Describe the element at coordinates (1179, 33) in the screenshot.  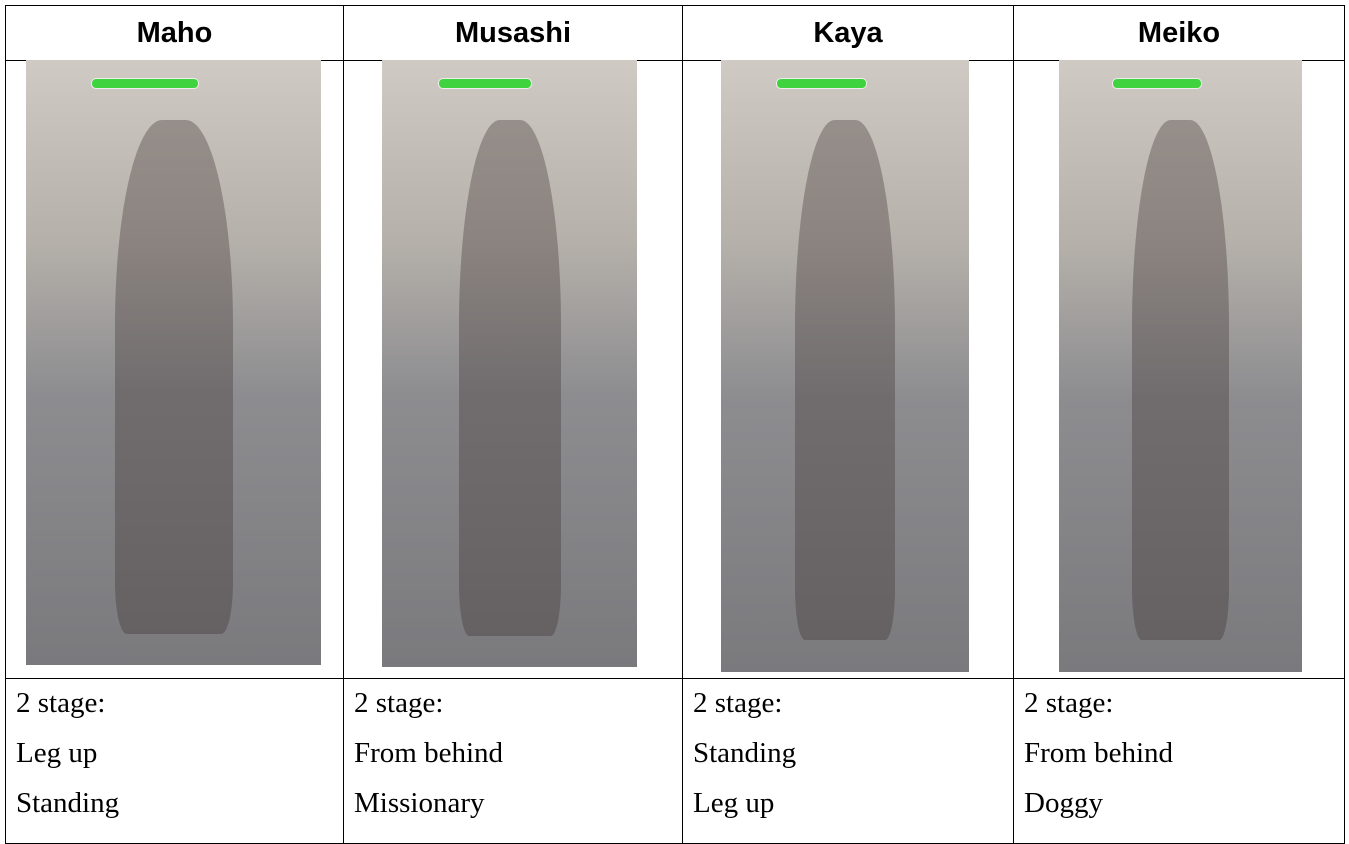
I see `header-cell: Meiko` at that location.